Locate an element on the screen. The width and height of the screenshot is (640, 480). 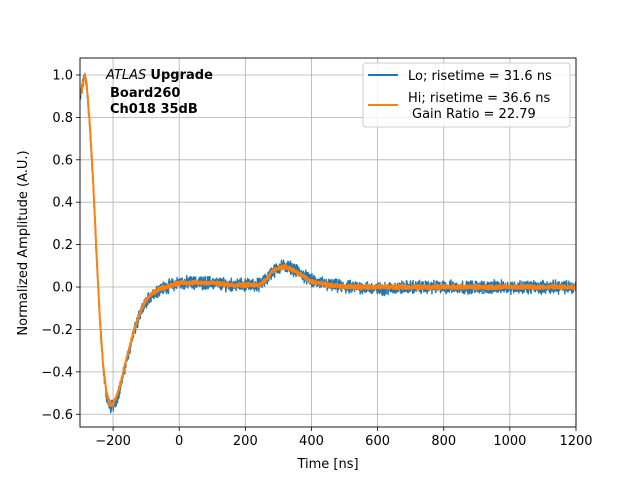
y-tick-label: −0.6 is located at coordinates (57, 415).